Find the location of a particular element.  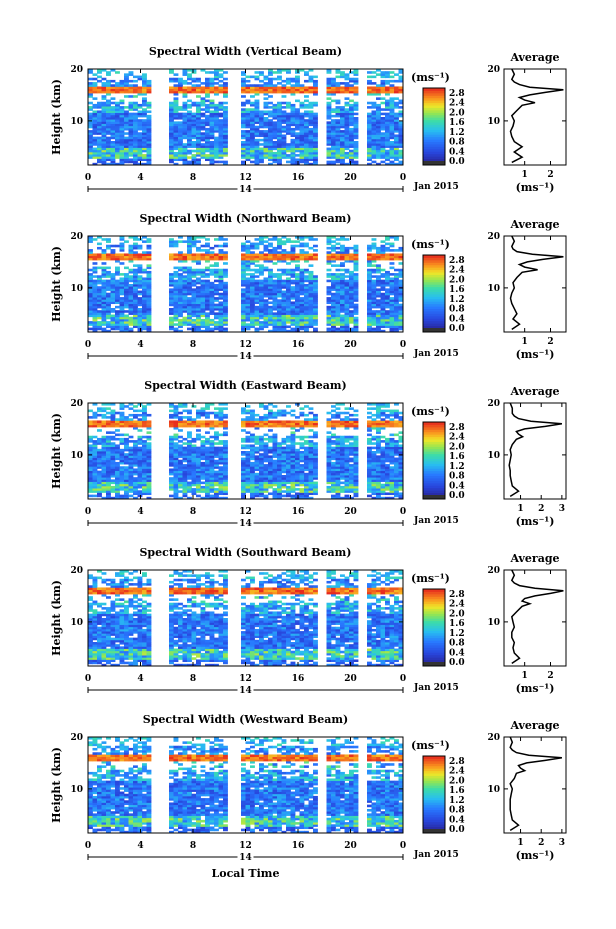

x-tick-label: 20 is located at coordinates (350, 345).